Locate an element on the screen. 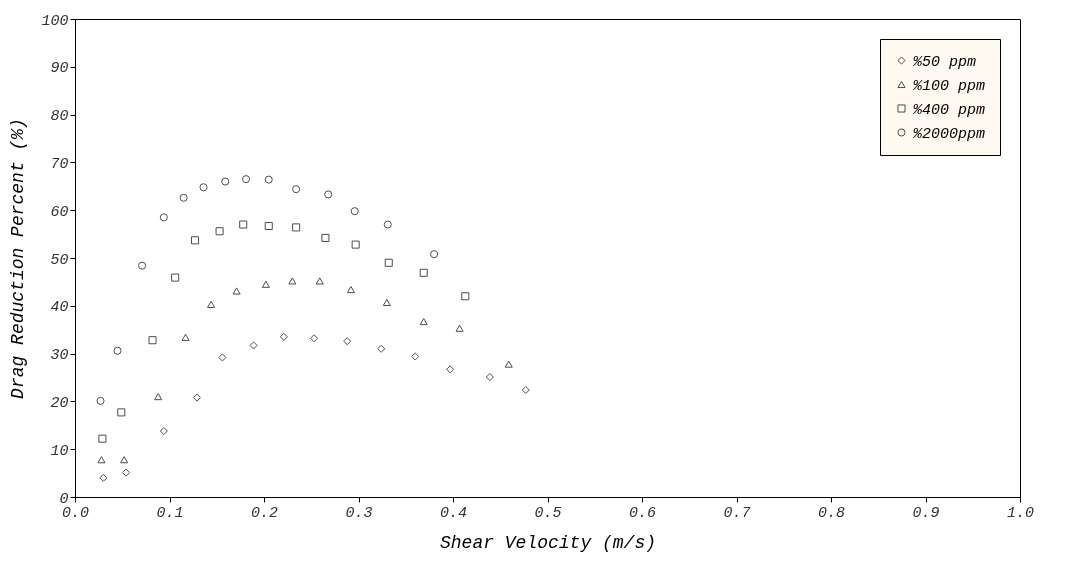 Image resolution: width=1084 pixels, height=586 pixels. y-tick-label: 80 is located at coordinates (59, 117).